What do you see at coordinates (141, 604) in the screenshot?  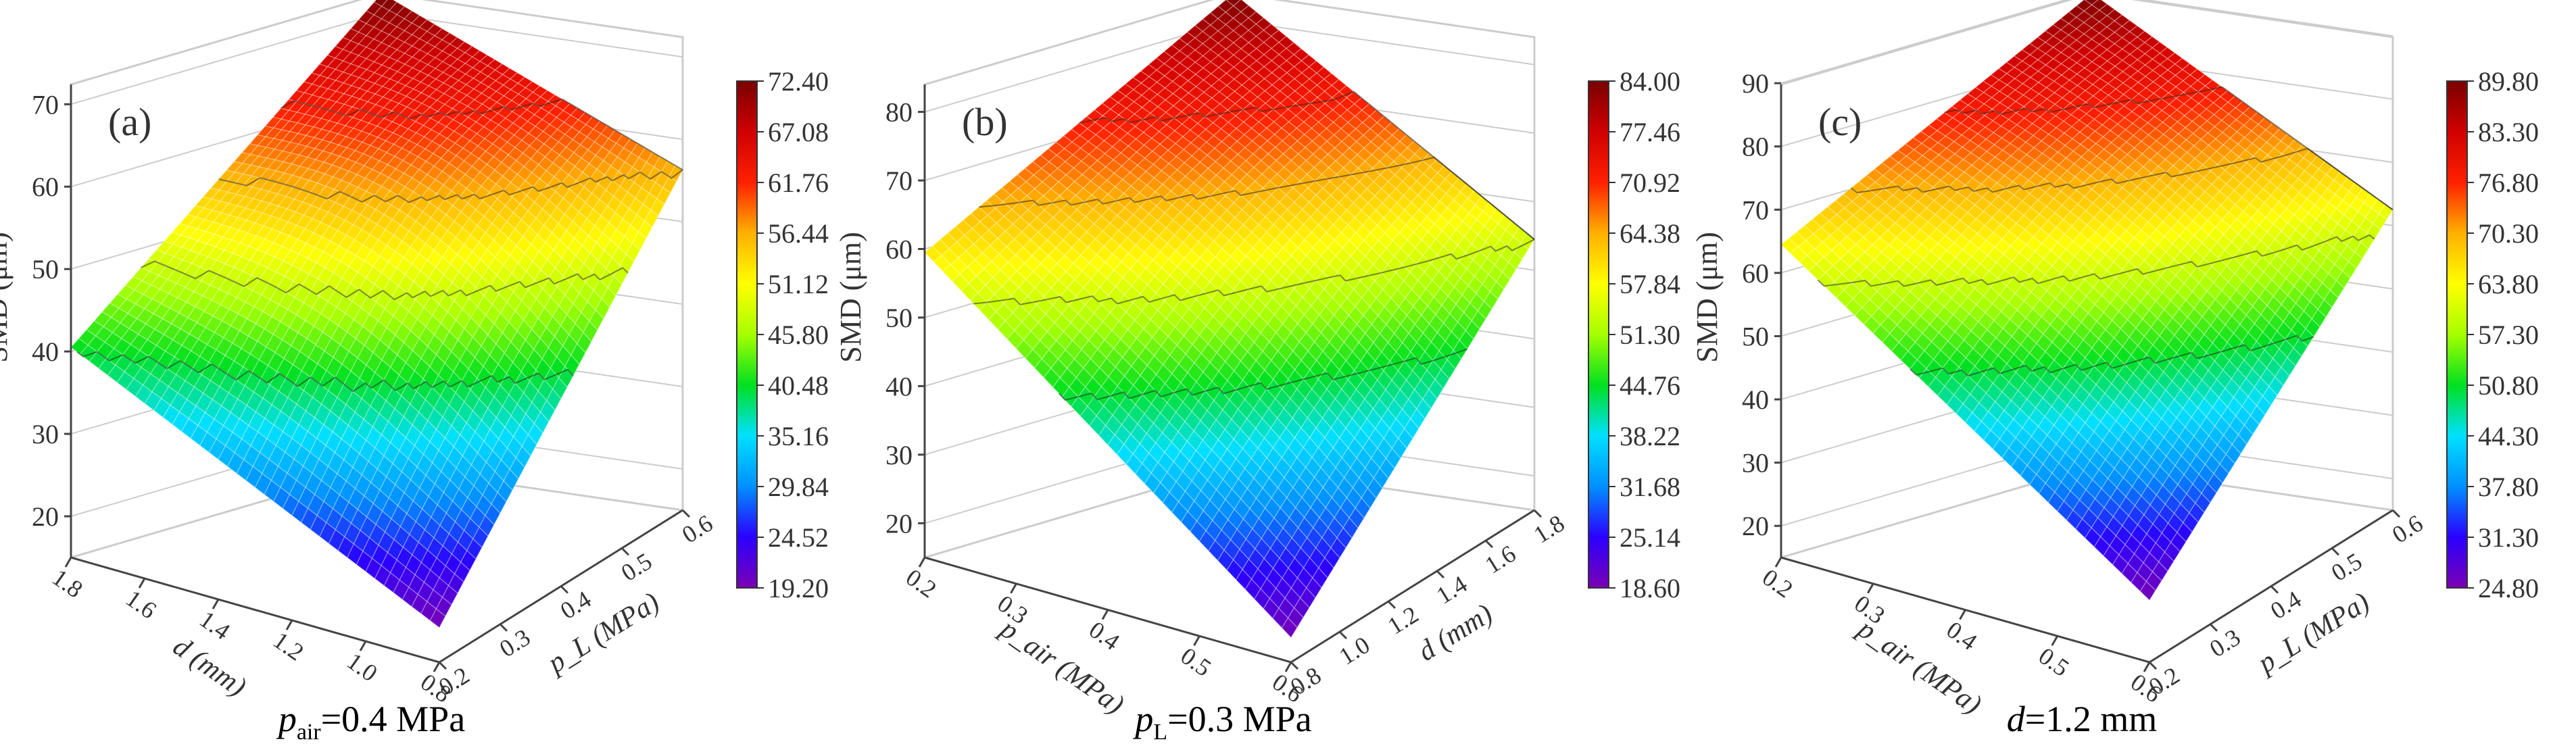 I see `left-tick-label: 1.6` at bounding box center [141, 604].